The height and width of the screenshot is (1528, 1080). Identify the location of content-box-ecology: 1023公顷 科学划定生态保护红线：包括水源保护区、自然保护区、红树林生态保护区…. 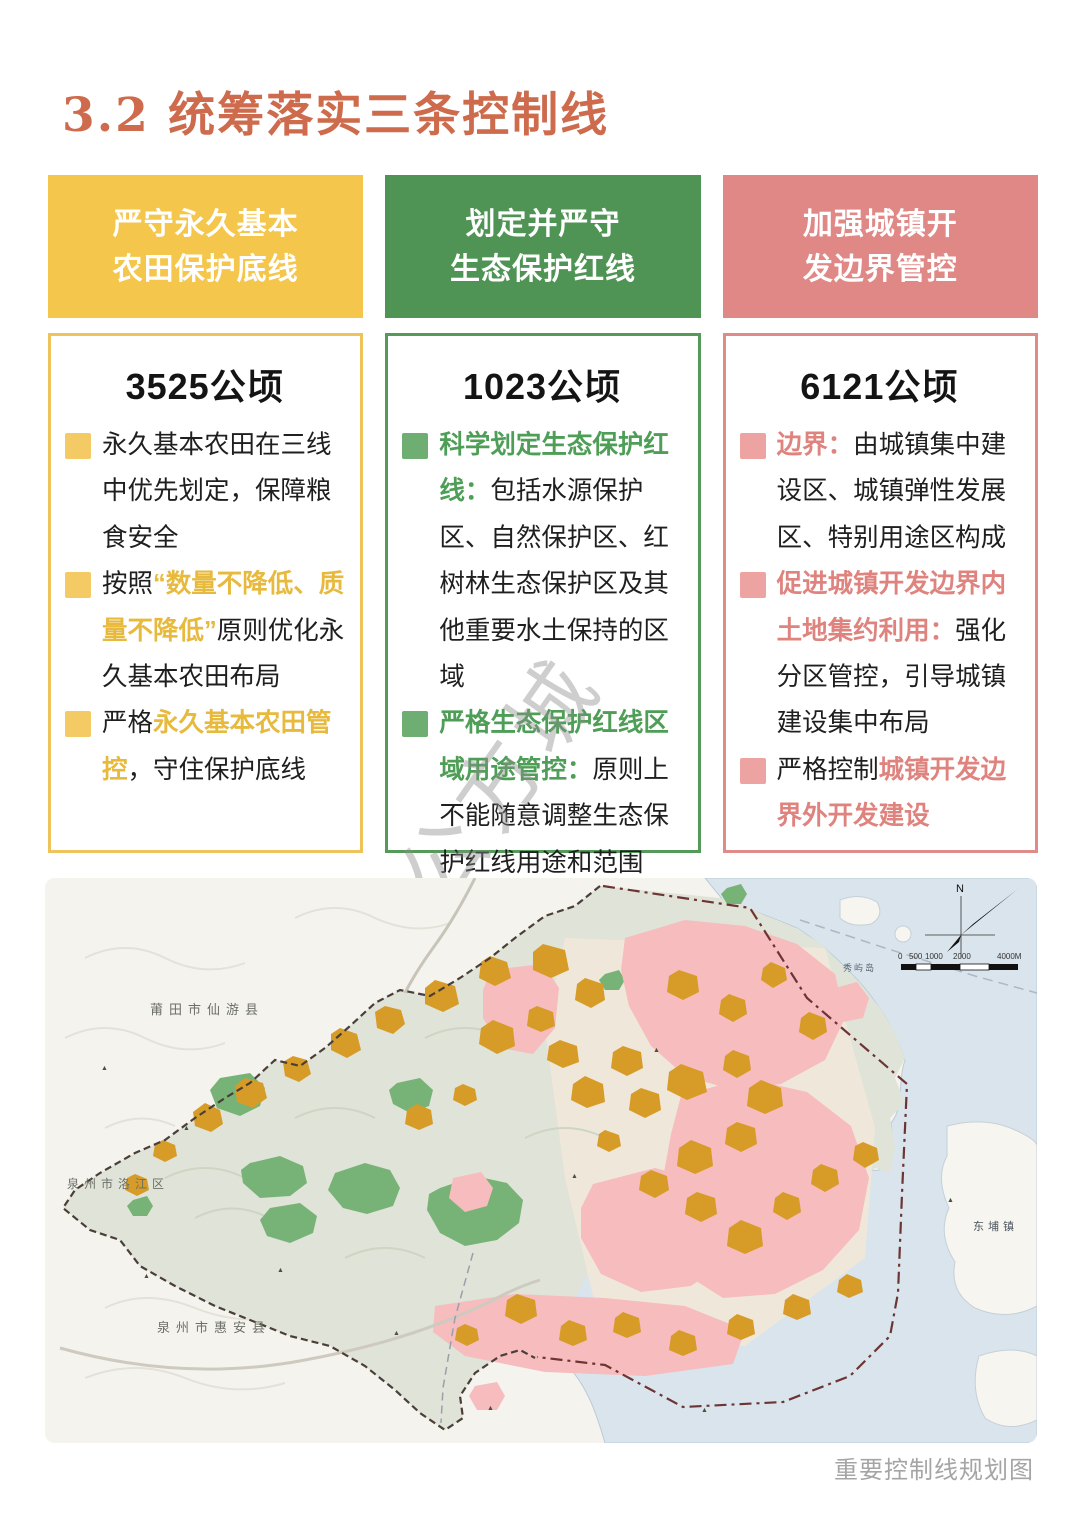
(543, 605).